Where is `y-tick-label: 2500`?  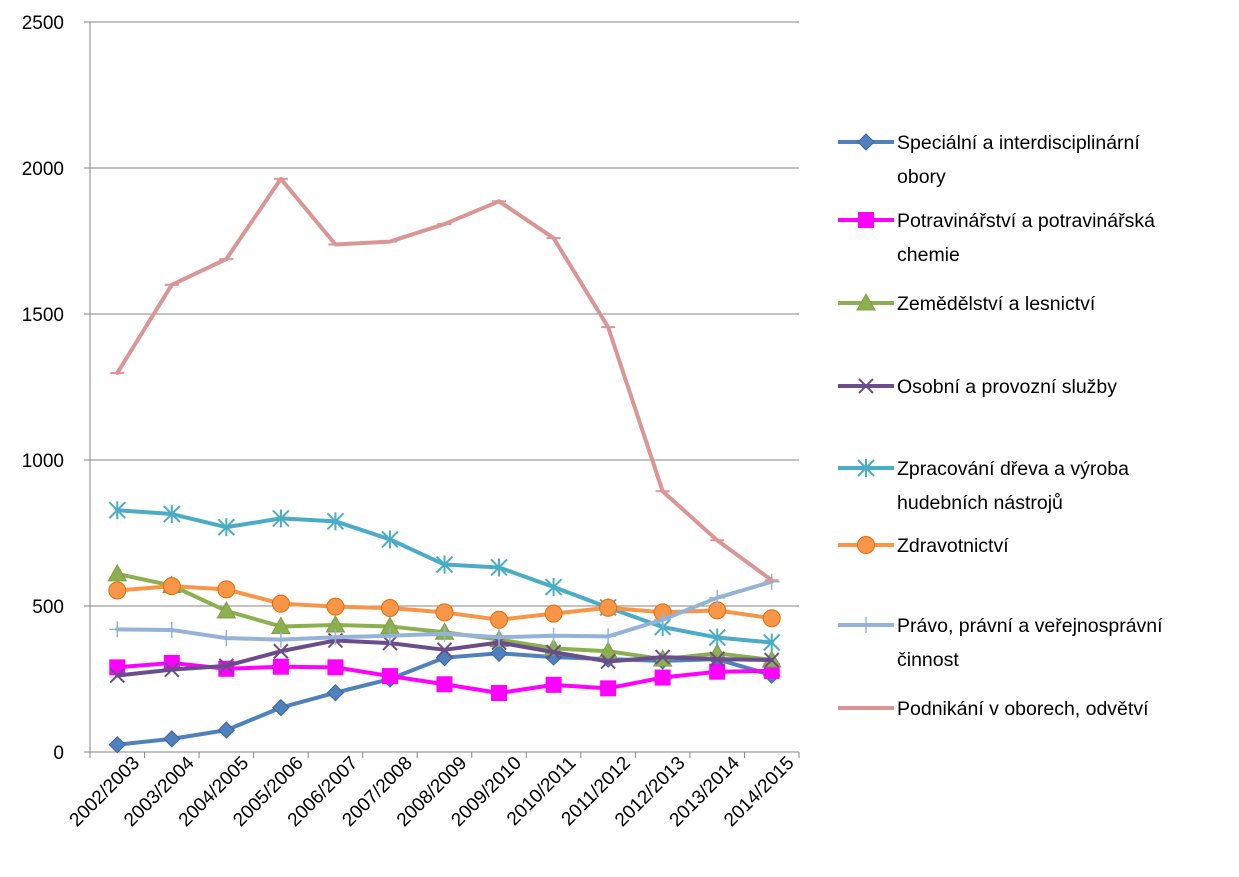
y-tick-label: 2500 is located at coordinates (43, 23).